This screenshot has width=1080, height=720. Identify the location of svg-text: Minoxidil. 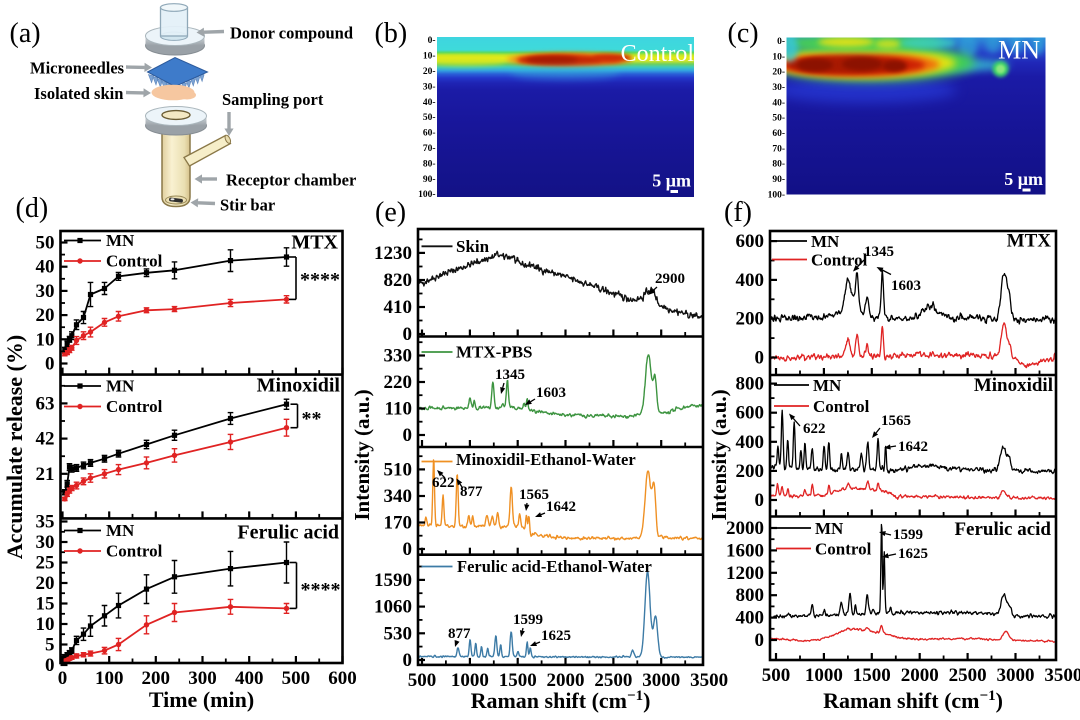
(299, 386).